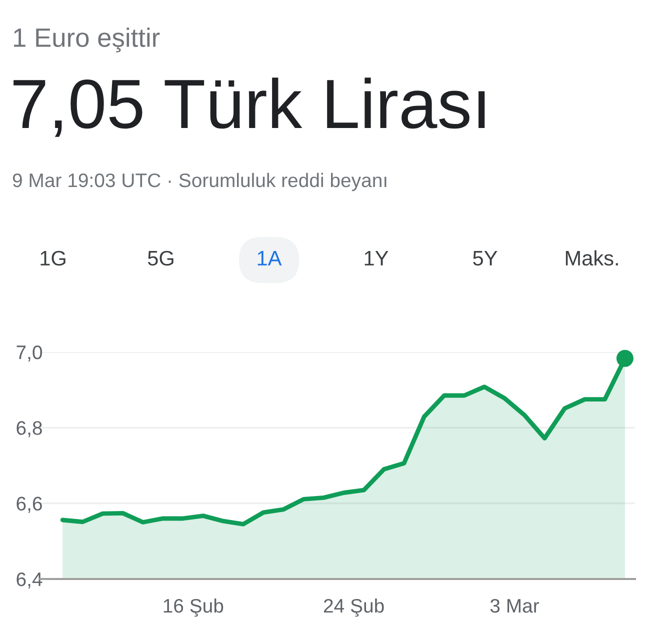  Describe the element at coordinates (161, 258) in the screenshot. I see `text: 5G` at that location.